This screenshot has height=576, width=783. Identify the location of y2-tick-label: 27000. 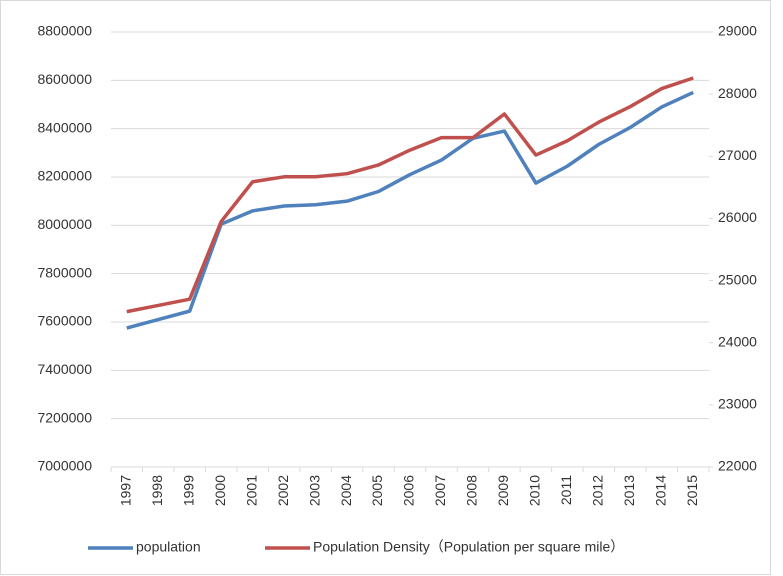
(737, 155).